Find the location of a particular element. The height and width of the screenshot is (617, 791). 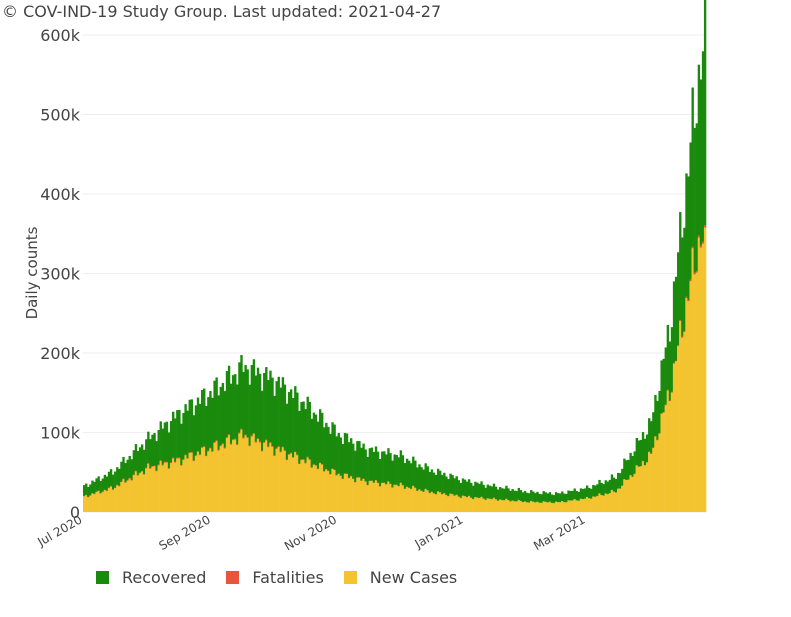

legend-item-fatalities: Fatalities is located at coordinates (275, 577).